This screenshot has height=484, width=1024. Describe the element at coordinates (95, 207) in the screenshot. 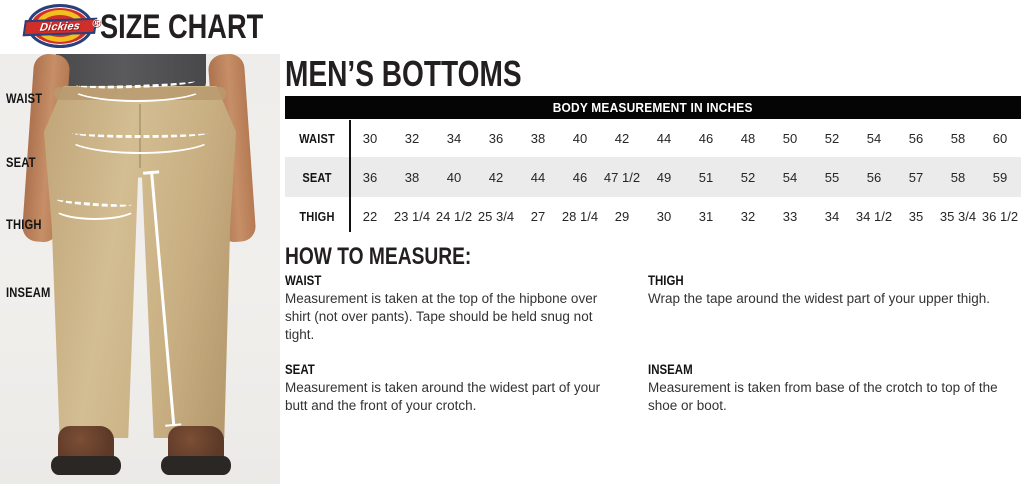

I see `thigh-measure-arc` at that location.